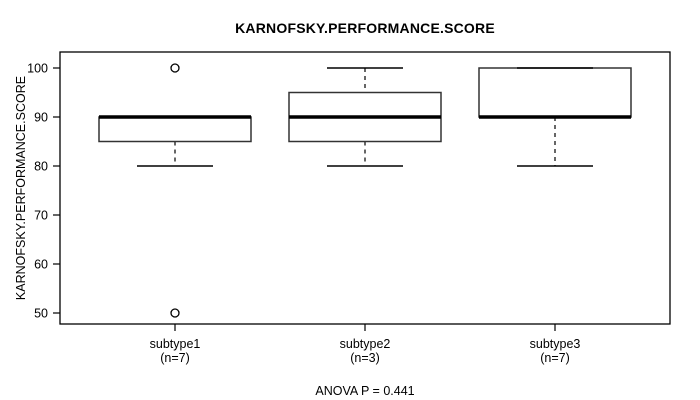  Describe the element at coordinates (365, 28) in the screenshot. I see `chart-title: KARNOFSKY.PERFORMANCE.SCORE` at that location.